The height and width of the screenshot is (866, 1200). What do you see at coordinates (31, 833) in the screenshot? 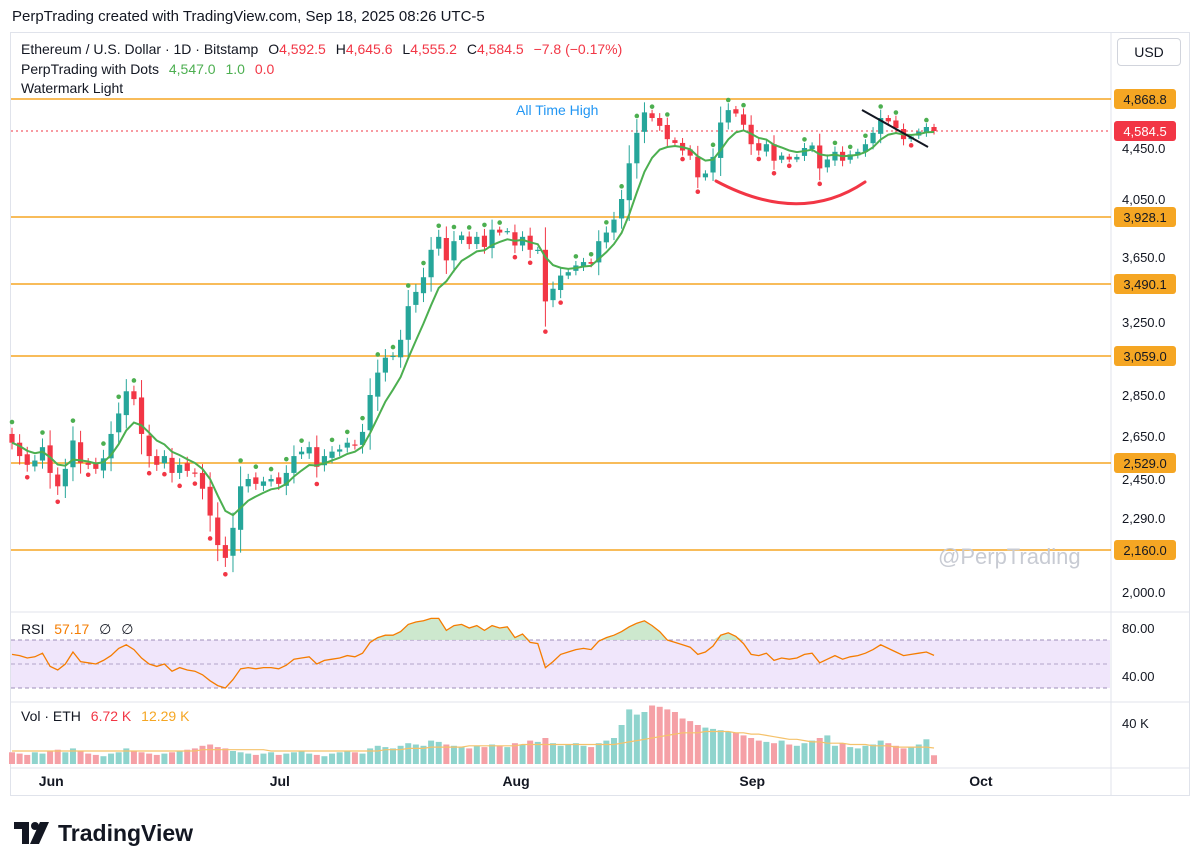
I see `tradingview-logo-icon` at bounding box center [31, 833].